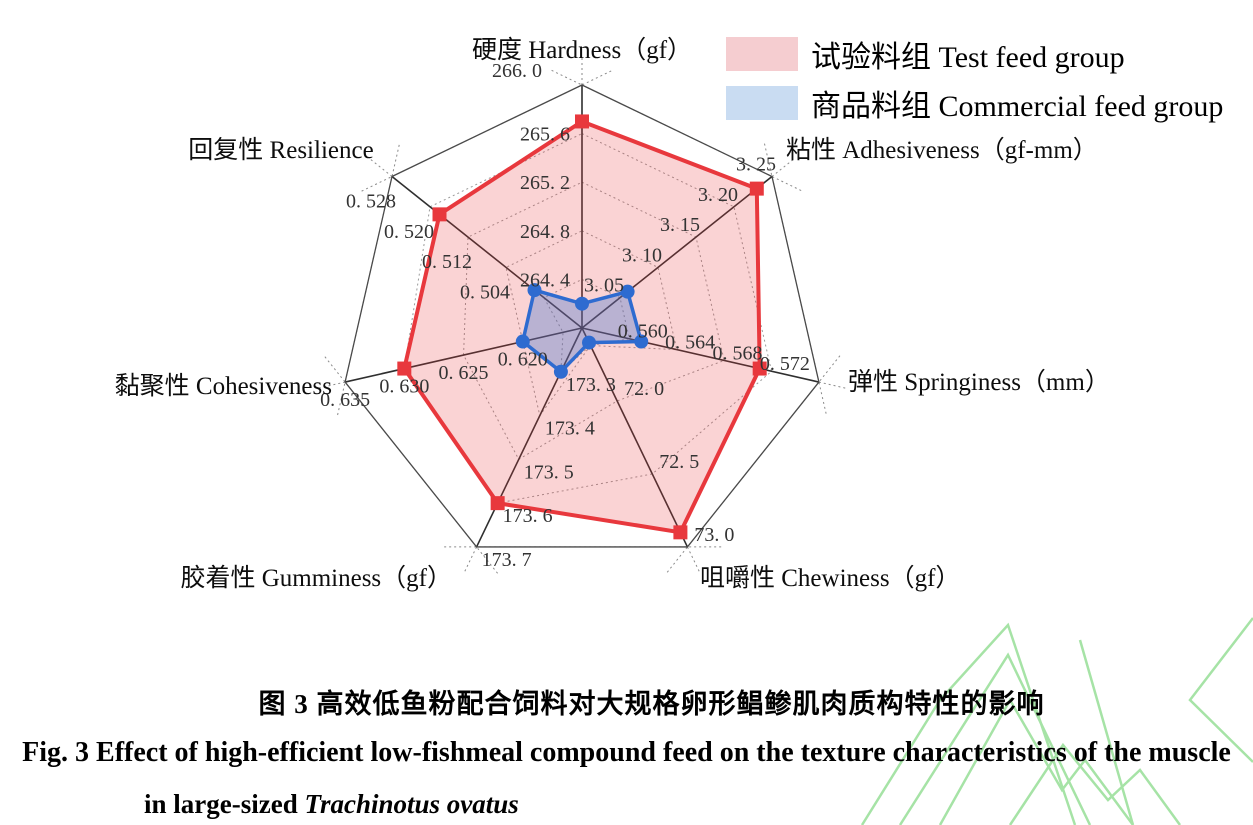 The width and height of the screenshot is (1253, 825). Describe the element at coordinates (942, 150) in the screenshot. I see `axis-title: 粘性 Adhesiveness（gf-mm）` at that location.